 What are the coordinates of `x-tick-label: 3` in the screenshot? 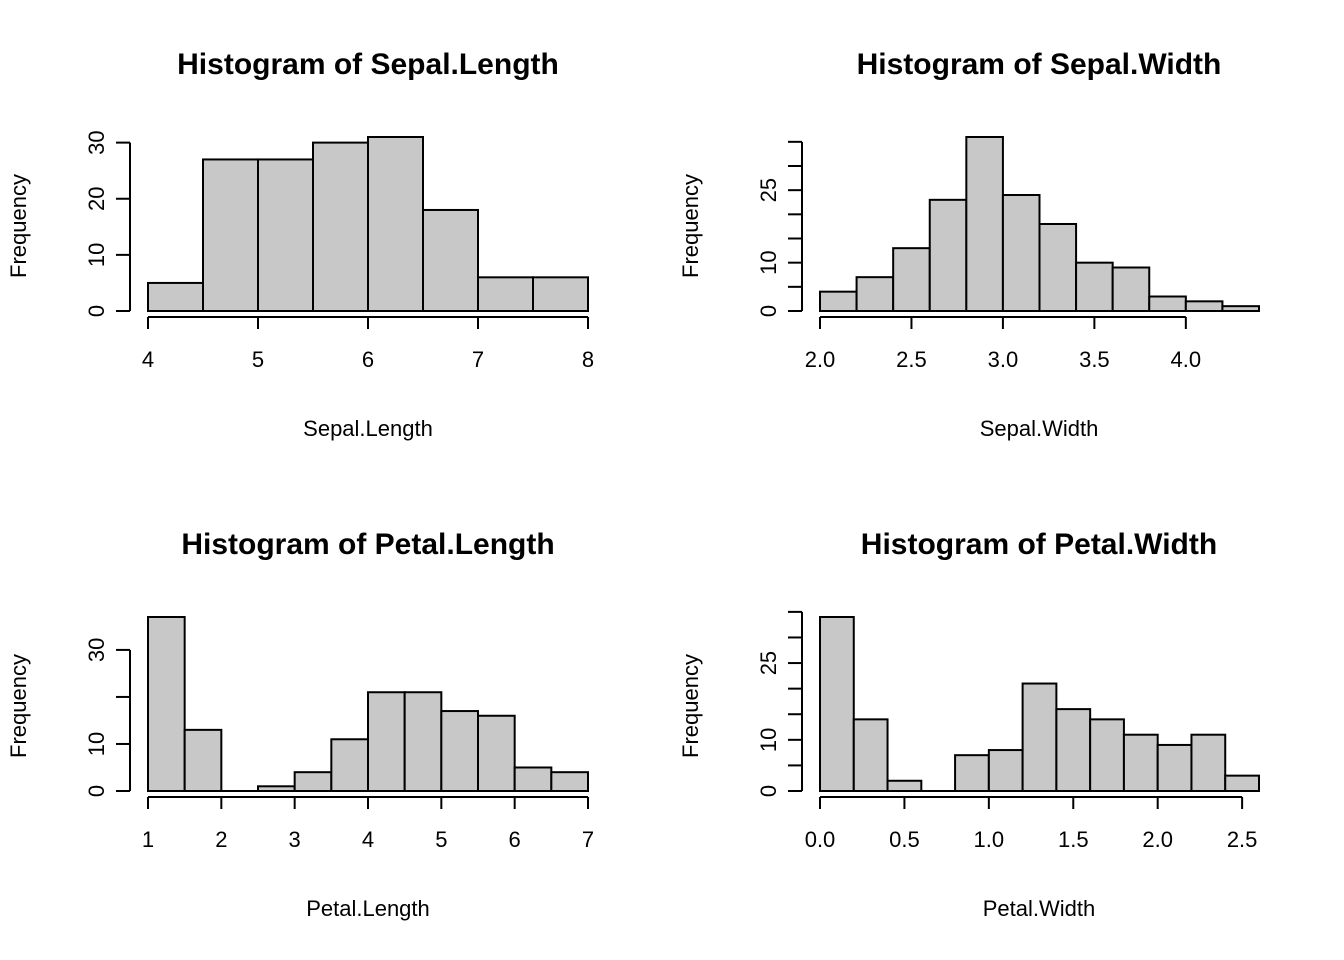 It's located at (295, 839).